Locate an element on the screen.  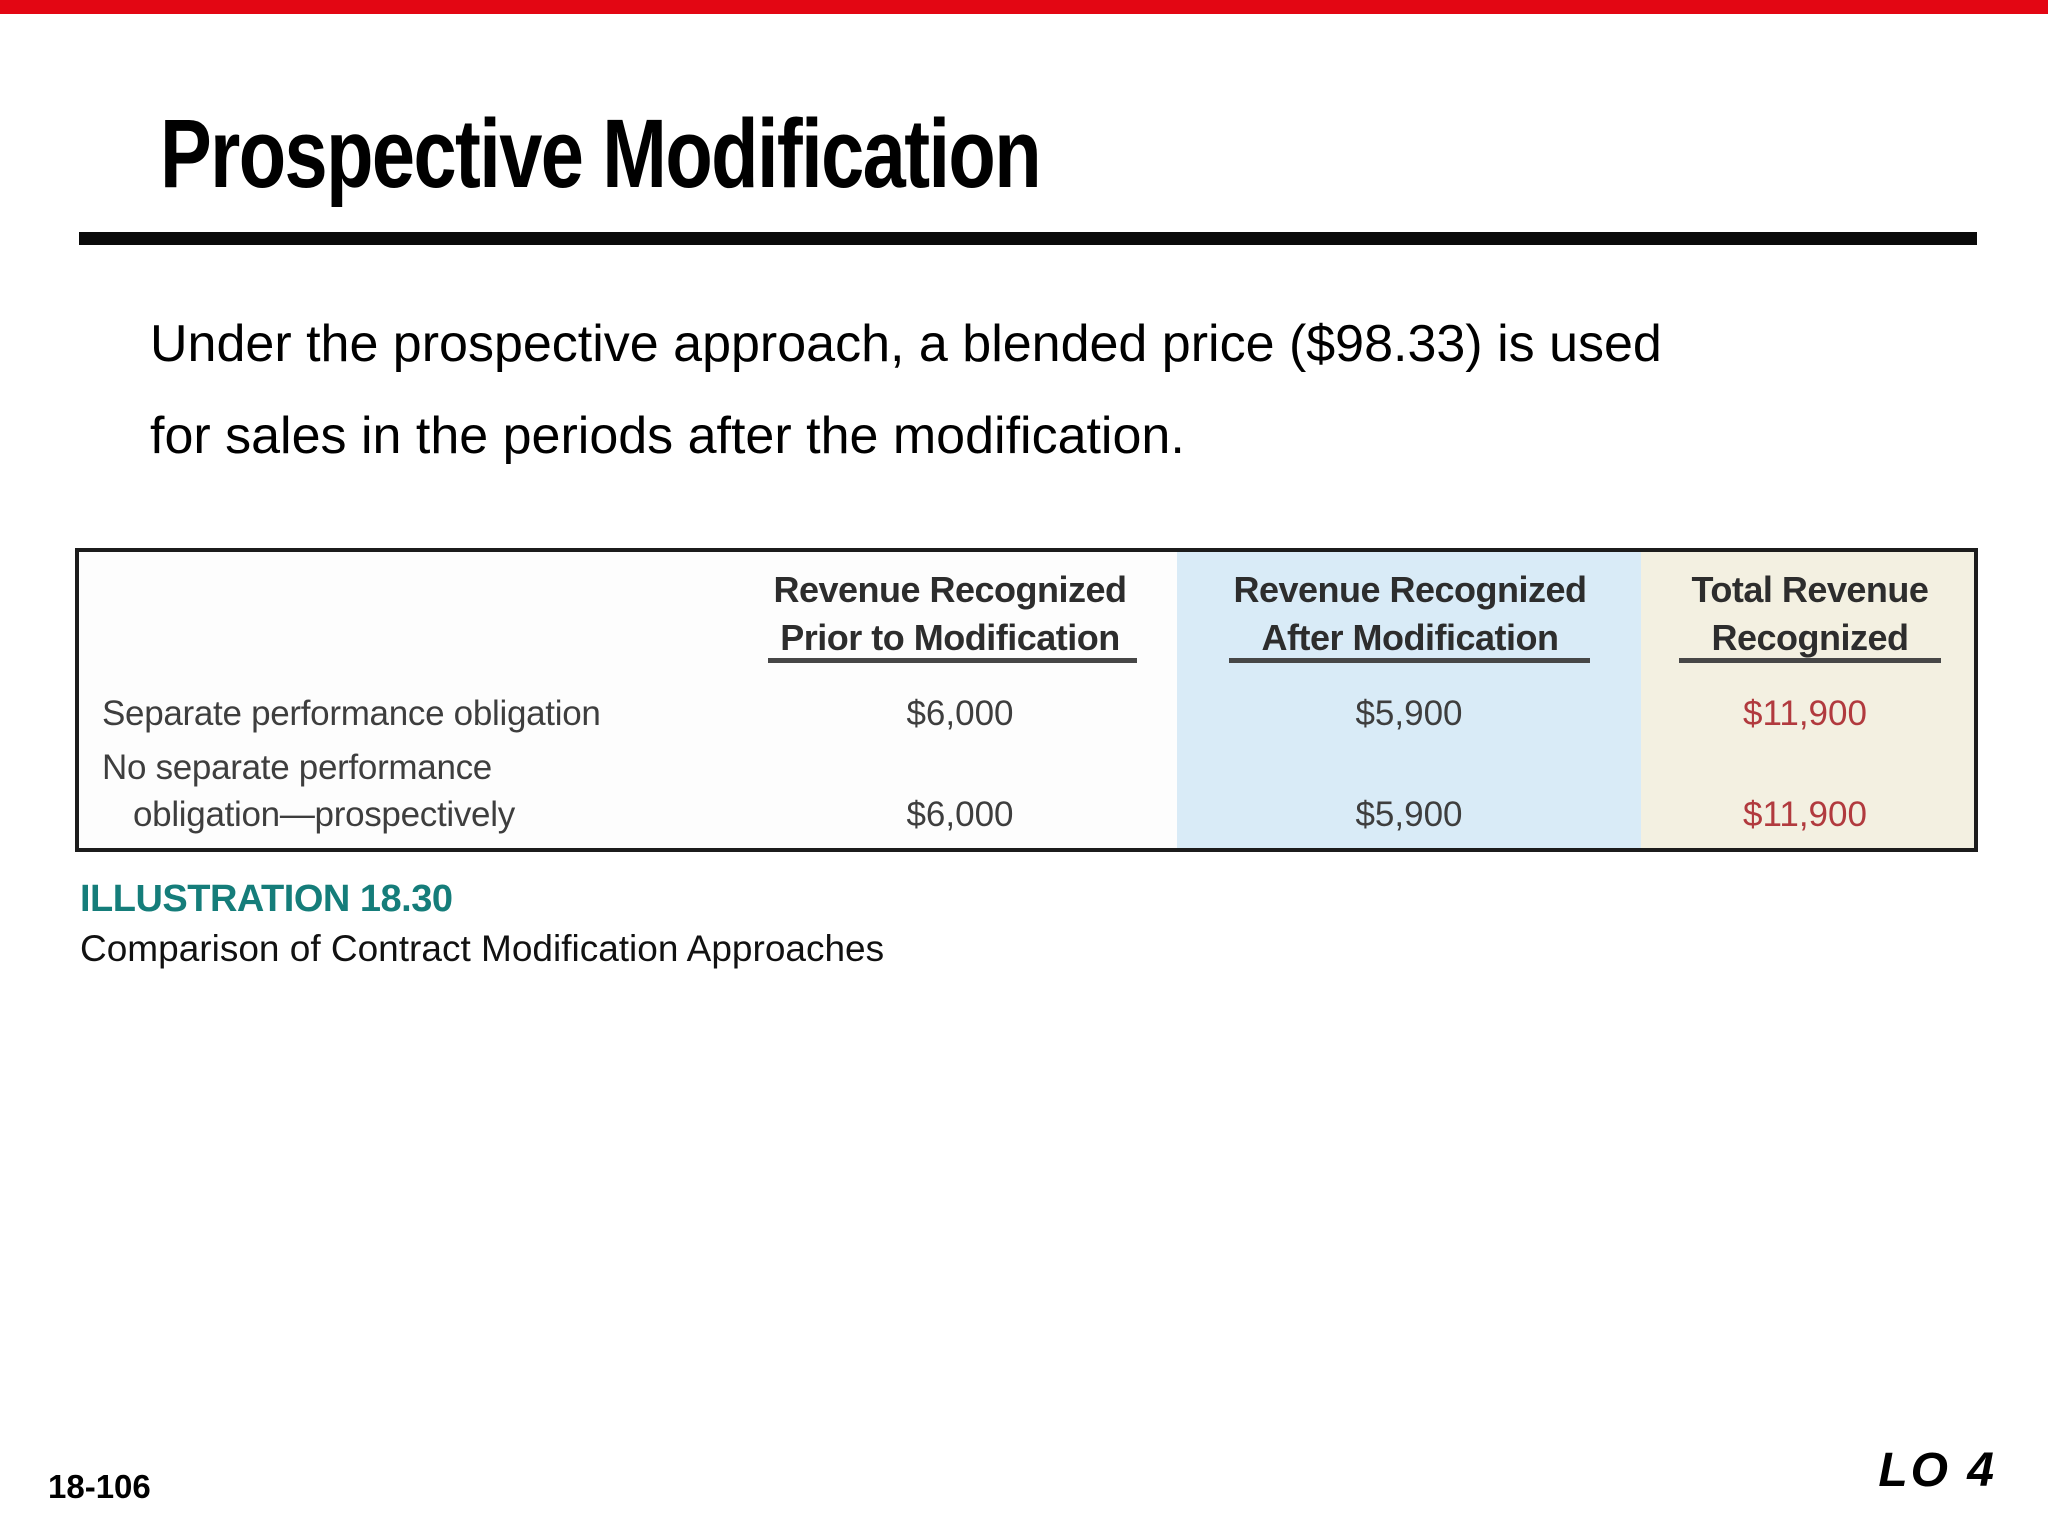
column-header-after-modification: Revenue Recognized After Modification is located at coordinates (1410, 614).